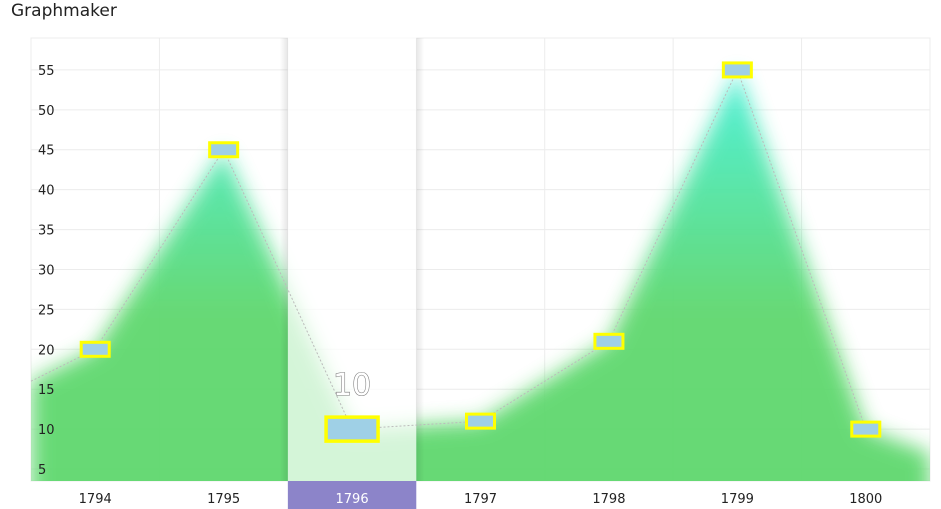  What do you see at coordinates (46, 151) in the screenshot?
I see `y-tick-label: 45` at bounding box center [46, 151].